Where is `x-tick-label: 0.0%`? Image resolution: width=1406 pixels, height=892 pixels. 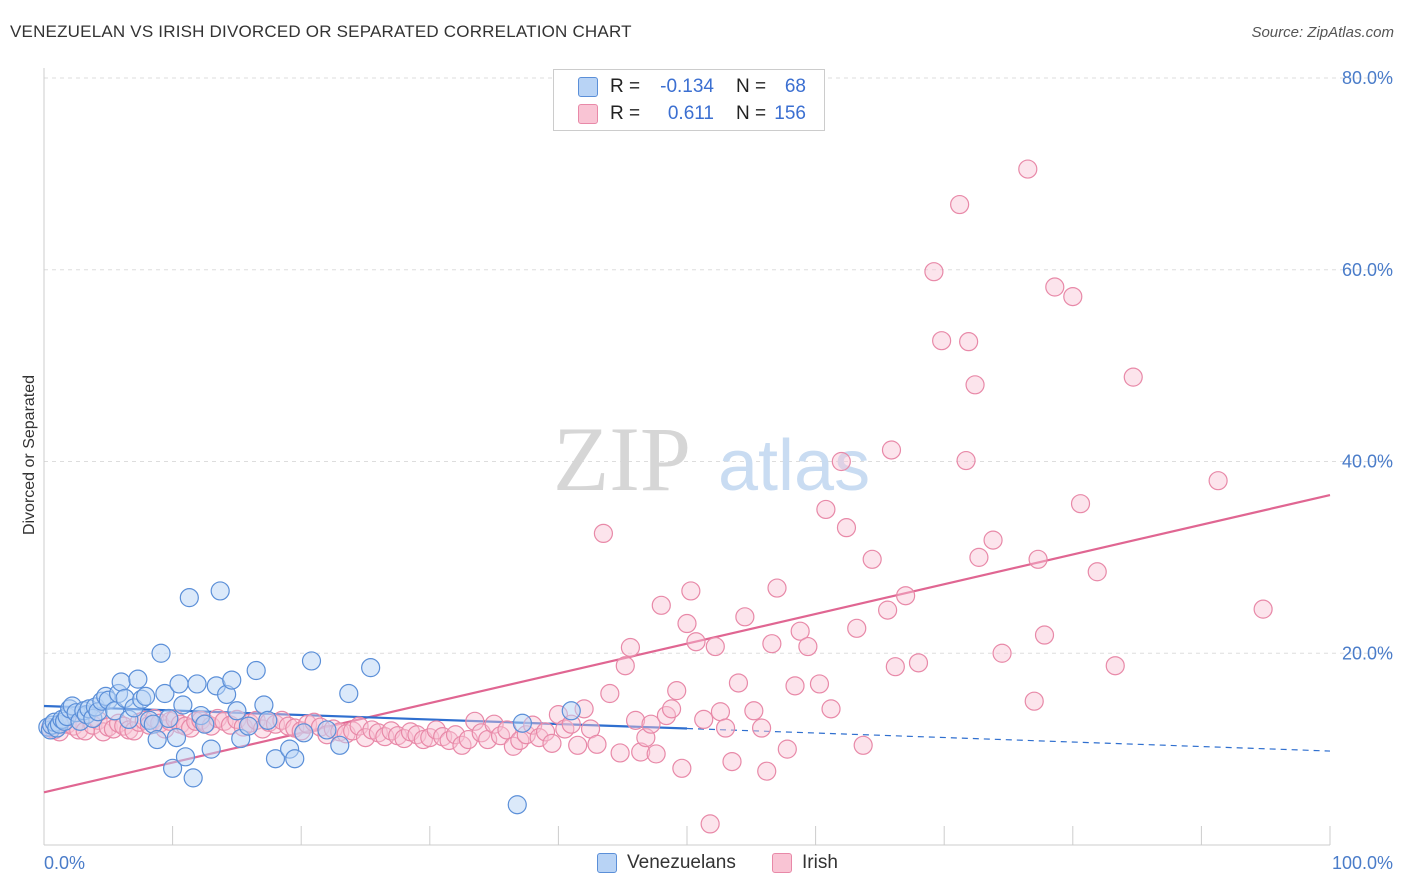 x-tick-label: 0.0% is located at coordinates (64, 863).